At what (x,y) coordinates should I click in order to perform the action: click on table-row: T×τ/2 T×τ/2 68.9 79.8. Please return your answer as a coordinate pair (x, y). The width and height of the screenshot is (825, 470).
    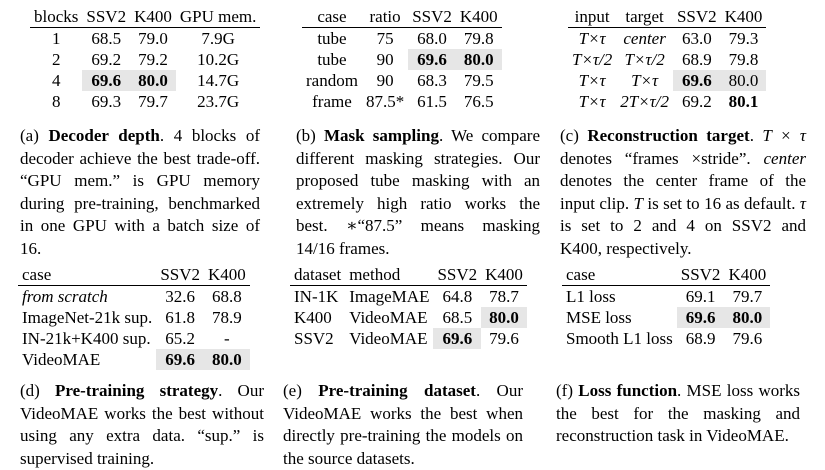
    Looking at the image, I should click on (667, 59).